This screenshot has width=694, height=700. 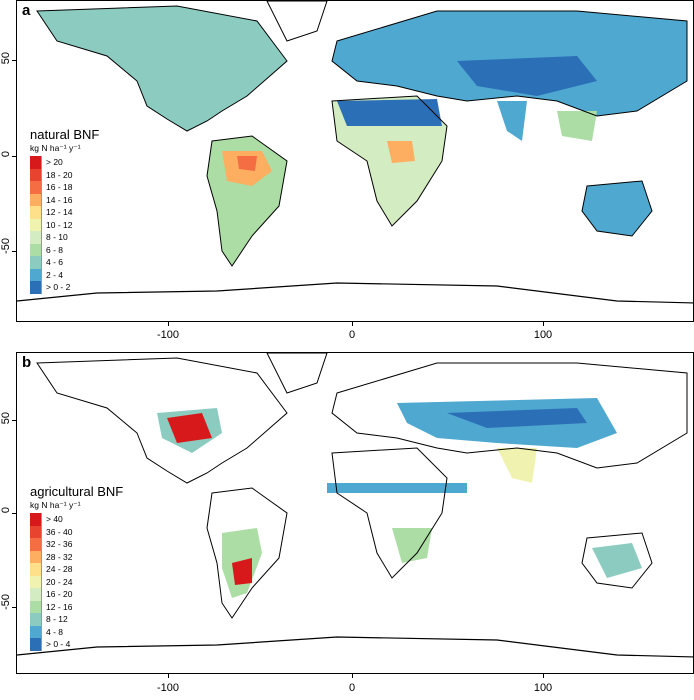 I want to click on legend-label: 12 - 16, so click(x=59, y=606).